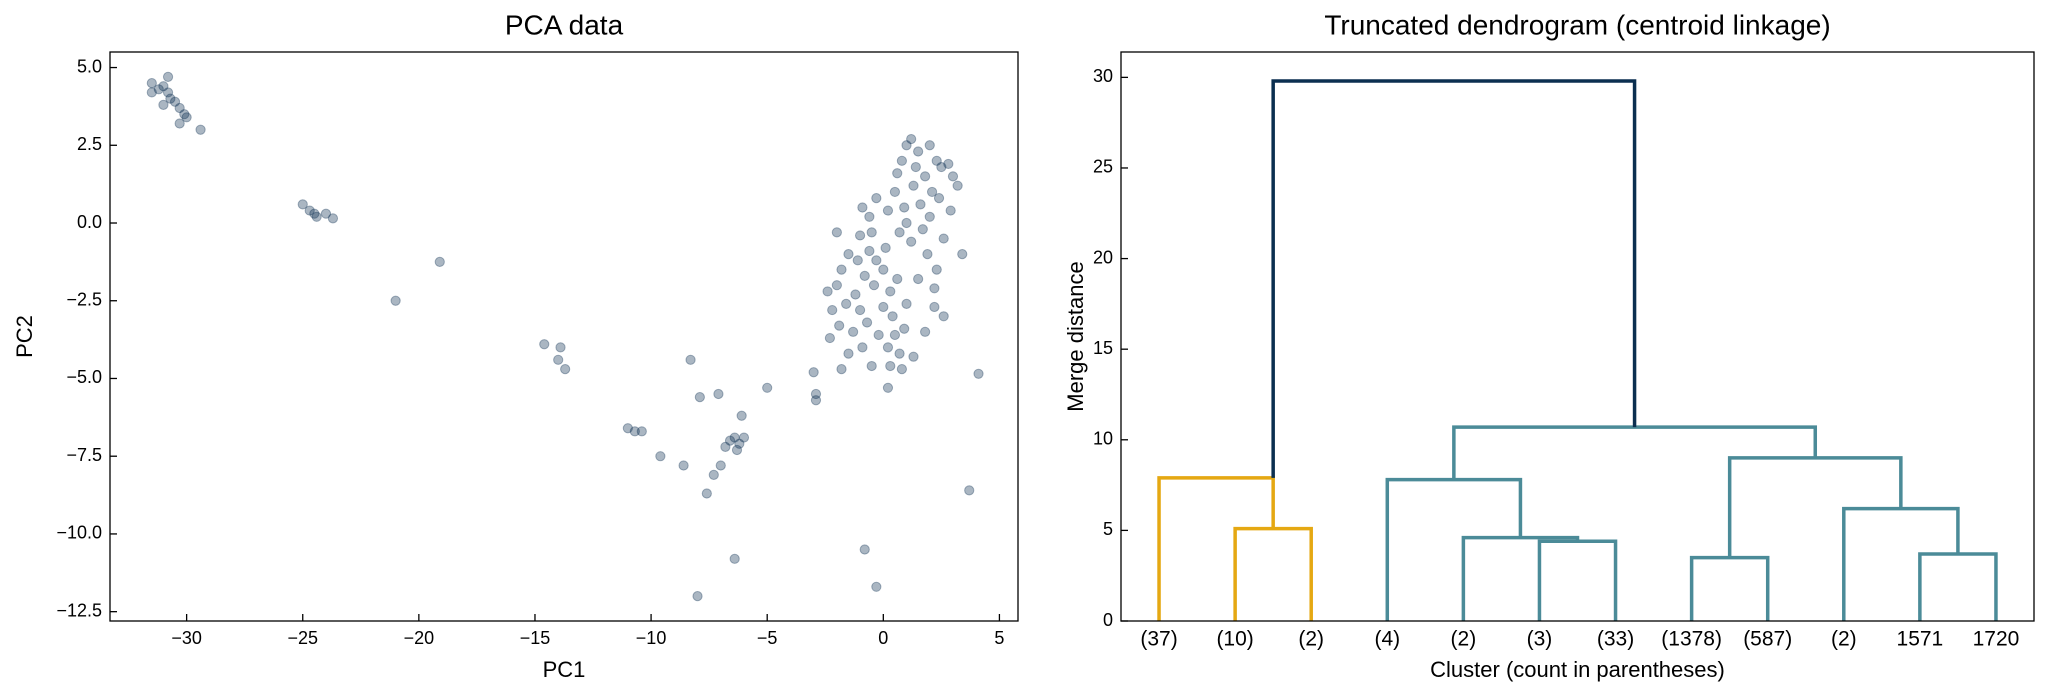 The width and height of the screenshot is (2049, 699). What do you see at coordinates (1920, 639) in the screenshot?
I see `leaf-label: 1571` at bounding box center [1920, 639].